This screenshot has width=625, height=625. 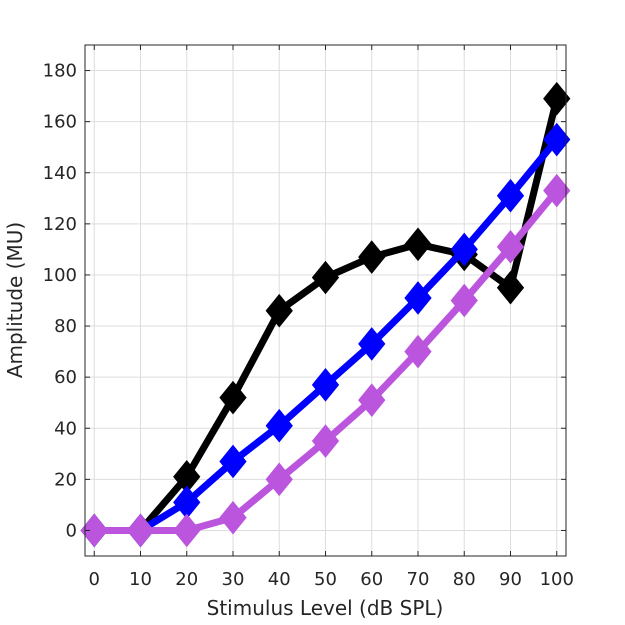 What do you see at coordinates (60, 224) in the screenshot?
I see `y-tick-label: 120` at bounding box center [60, 224].